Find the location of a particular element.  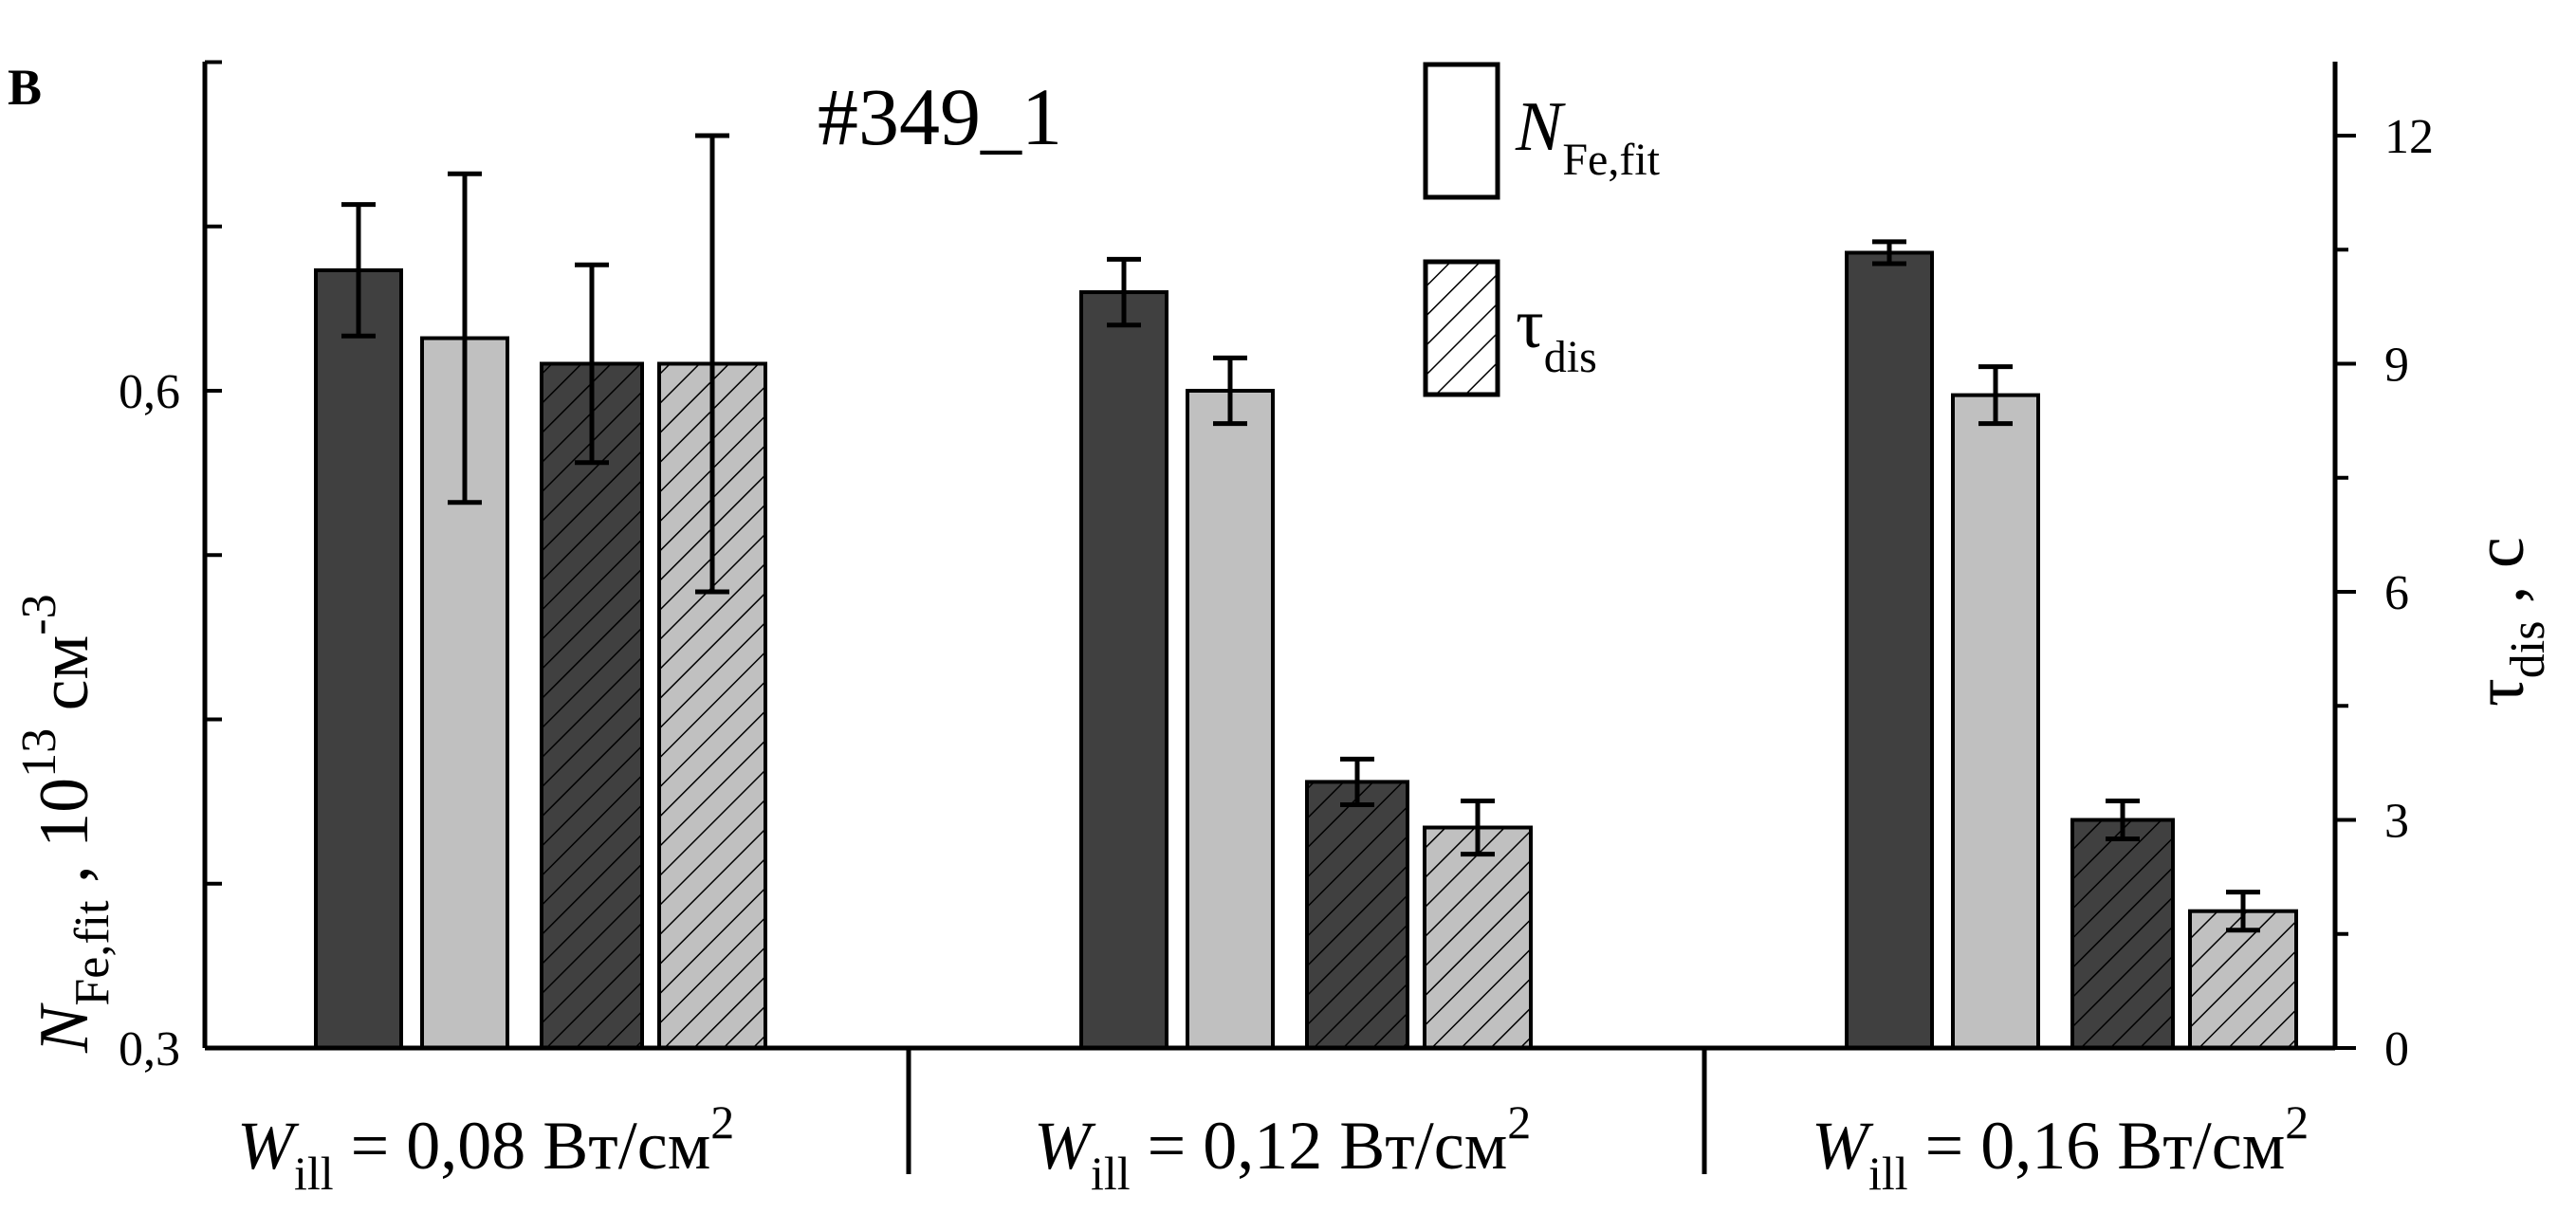

left-axis-label-text: , 10 is located at coordinates (64, 839).